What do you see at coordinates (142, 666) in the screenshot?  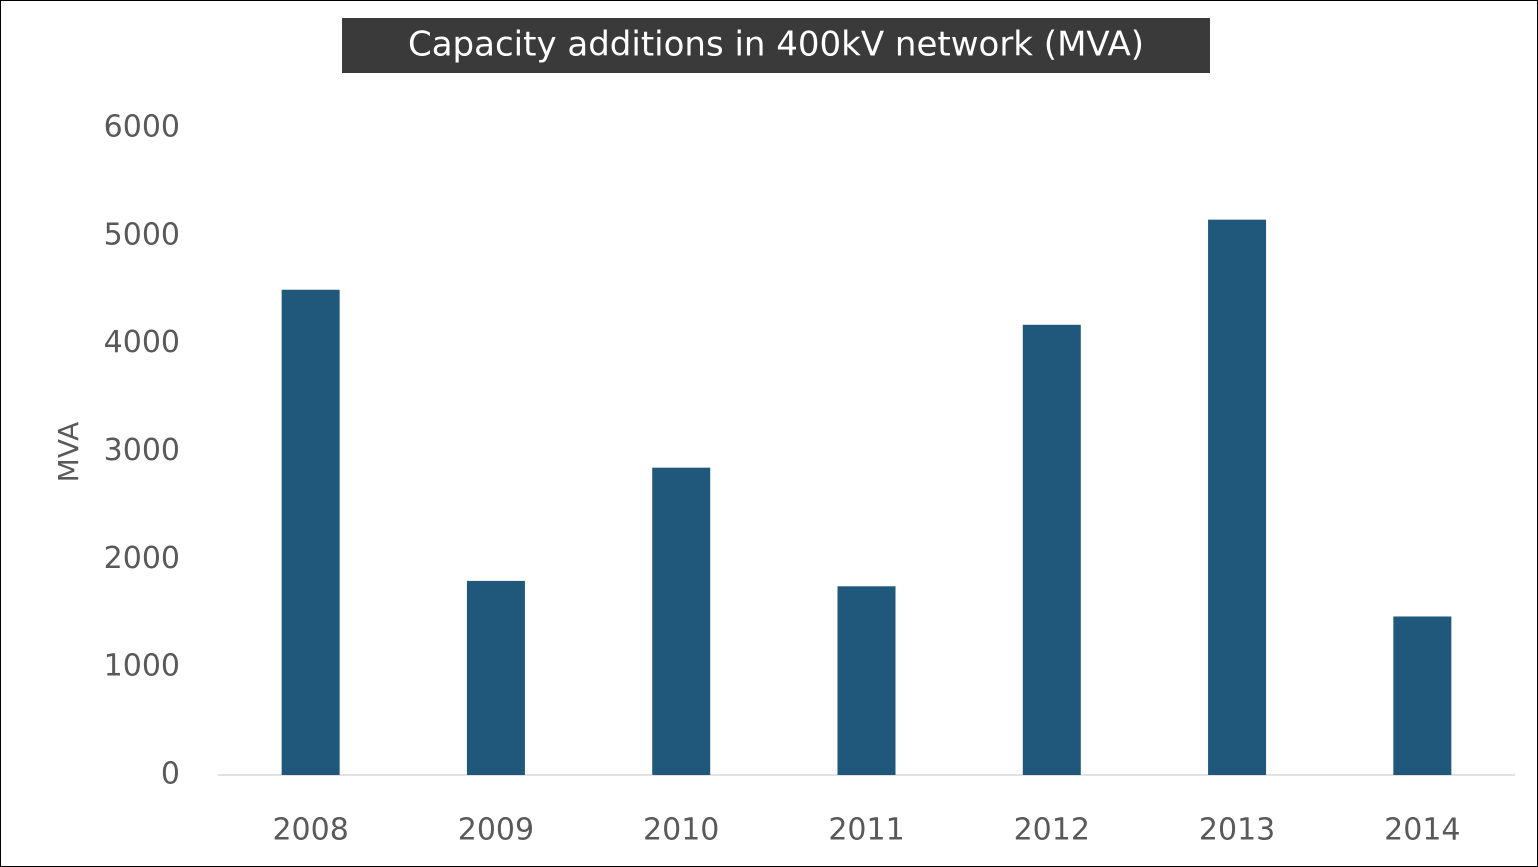 I see `y-tick-label: 1000` at bounding box center [142, 666].